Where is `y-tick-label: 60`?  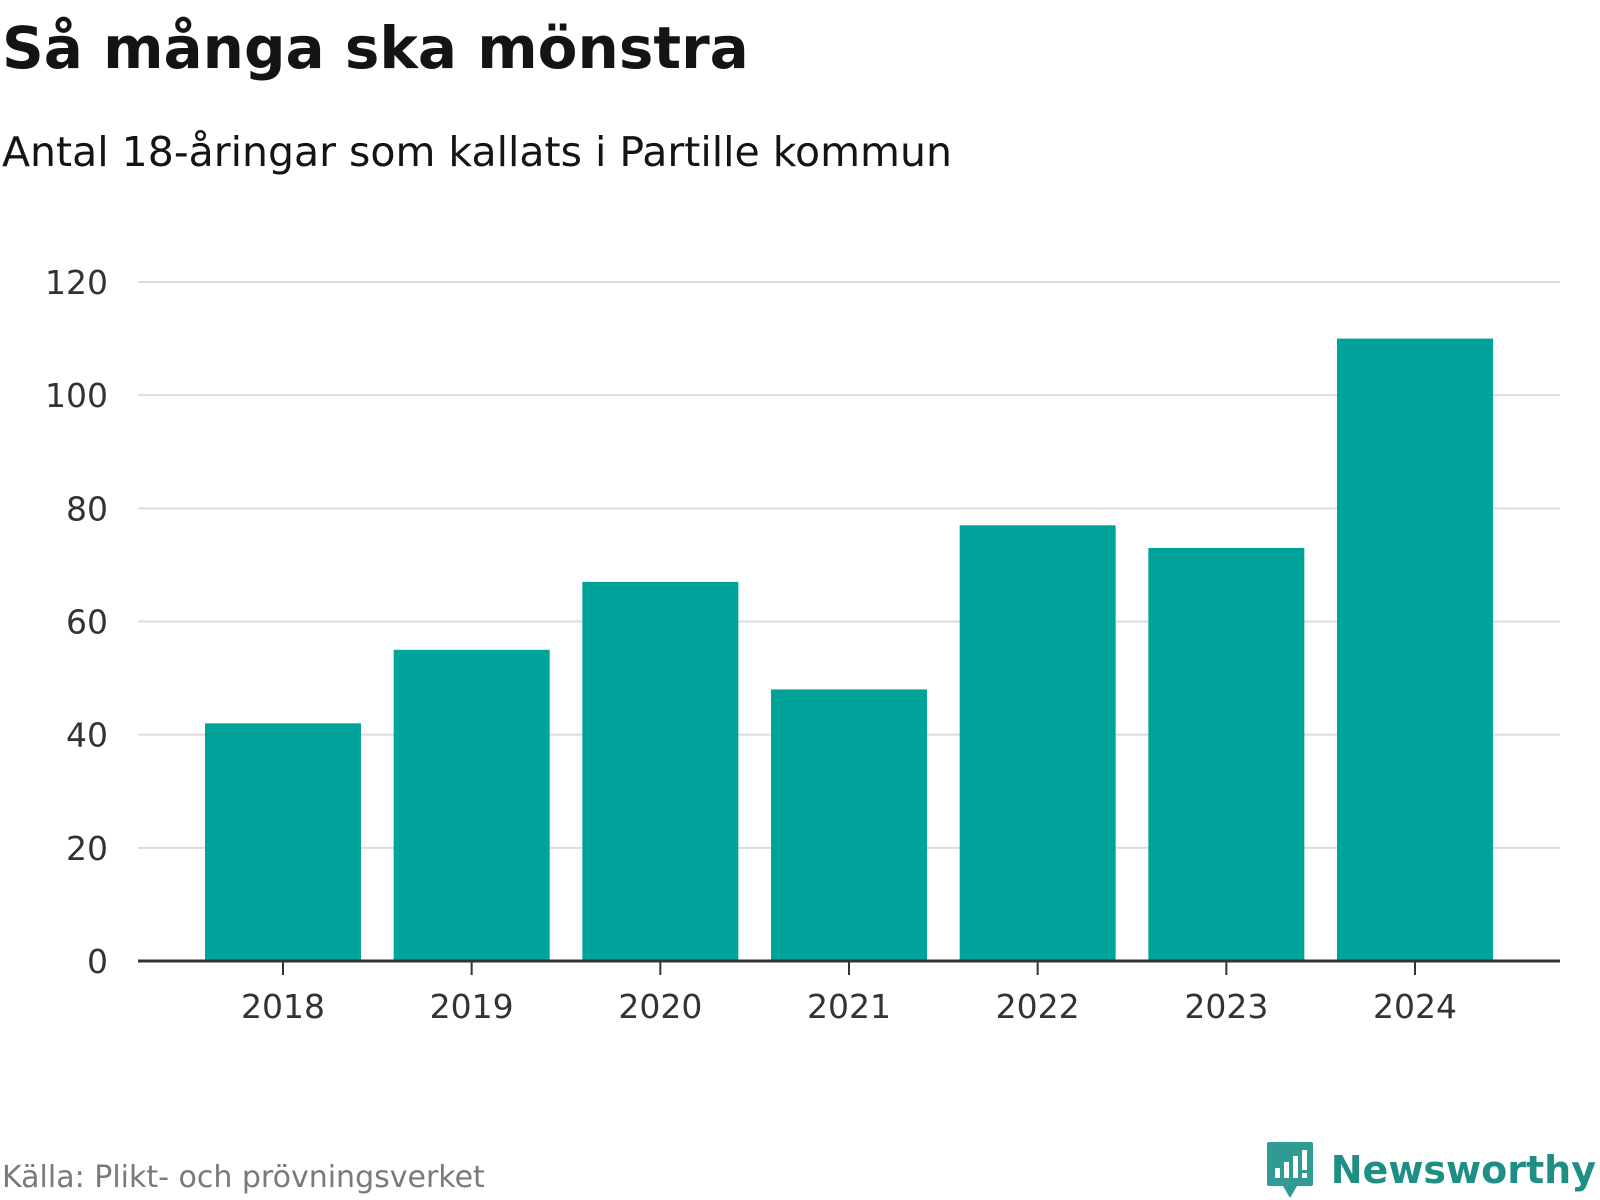 y-tick-label: 60 is located at coordinates (87, 622).